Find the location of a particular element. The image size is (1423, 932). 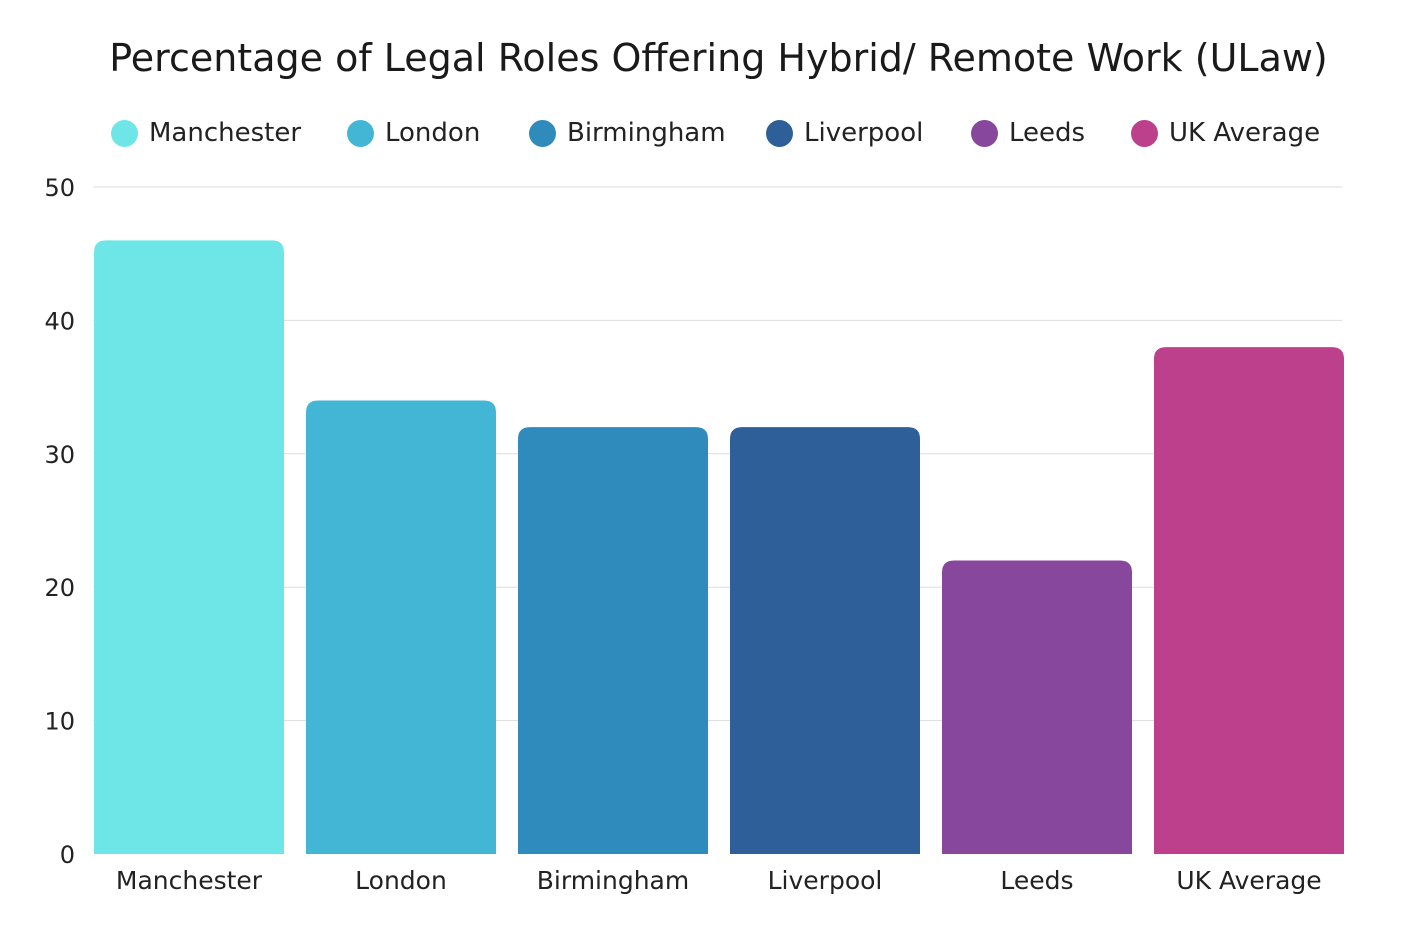

legend-item: Birmingham is located at coordinates (627, 133).